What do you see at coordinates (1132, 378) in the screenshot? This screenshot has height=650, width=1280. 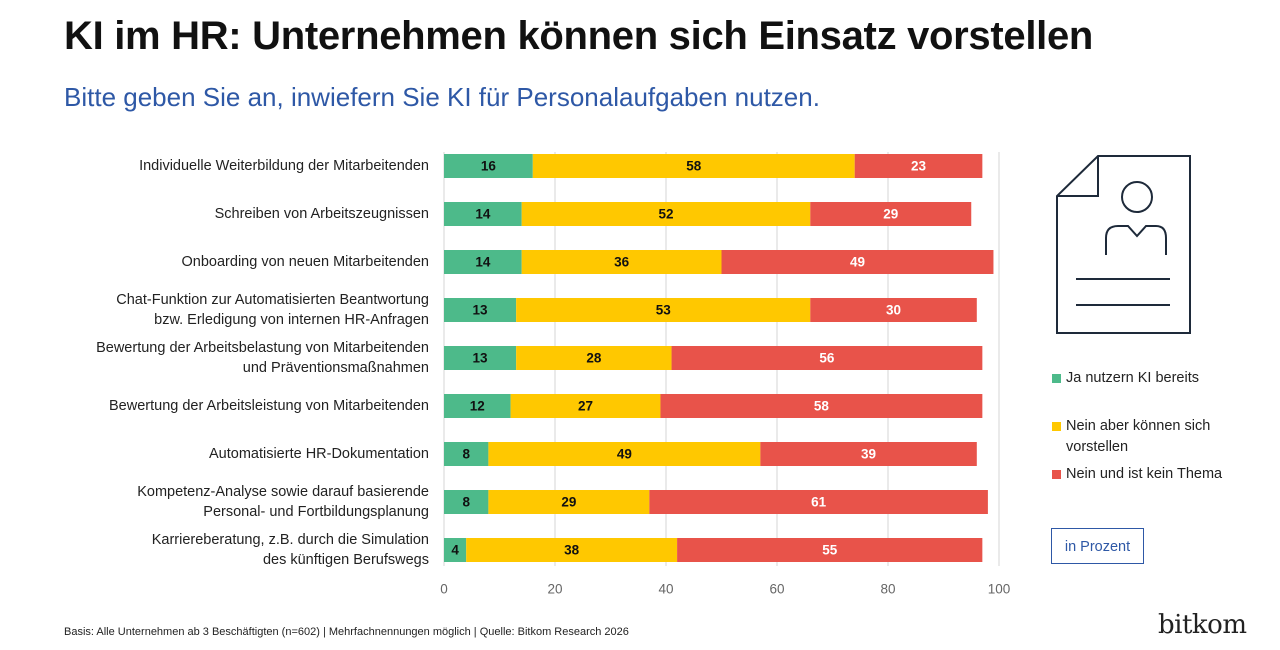 I see `legend-label: Ja nutzern KI bereits` at bounding box center [1132, 378].